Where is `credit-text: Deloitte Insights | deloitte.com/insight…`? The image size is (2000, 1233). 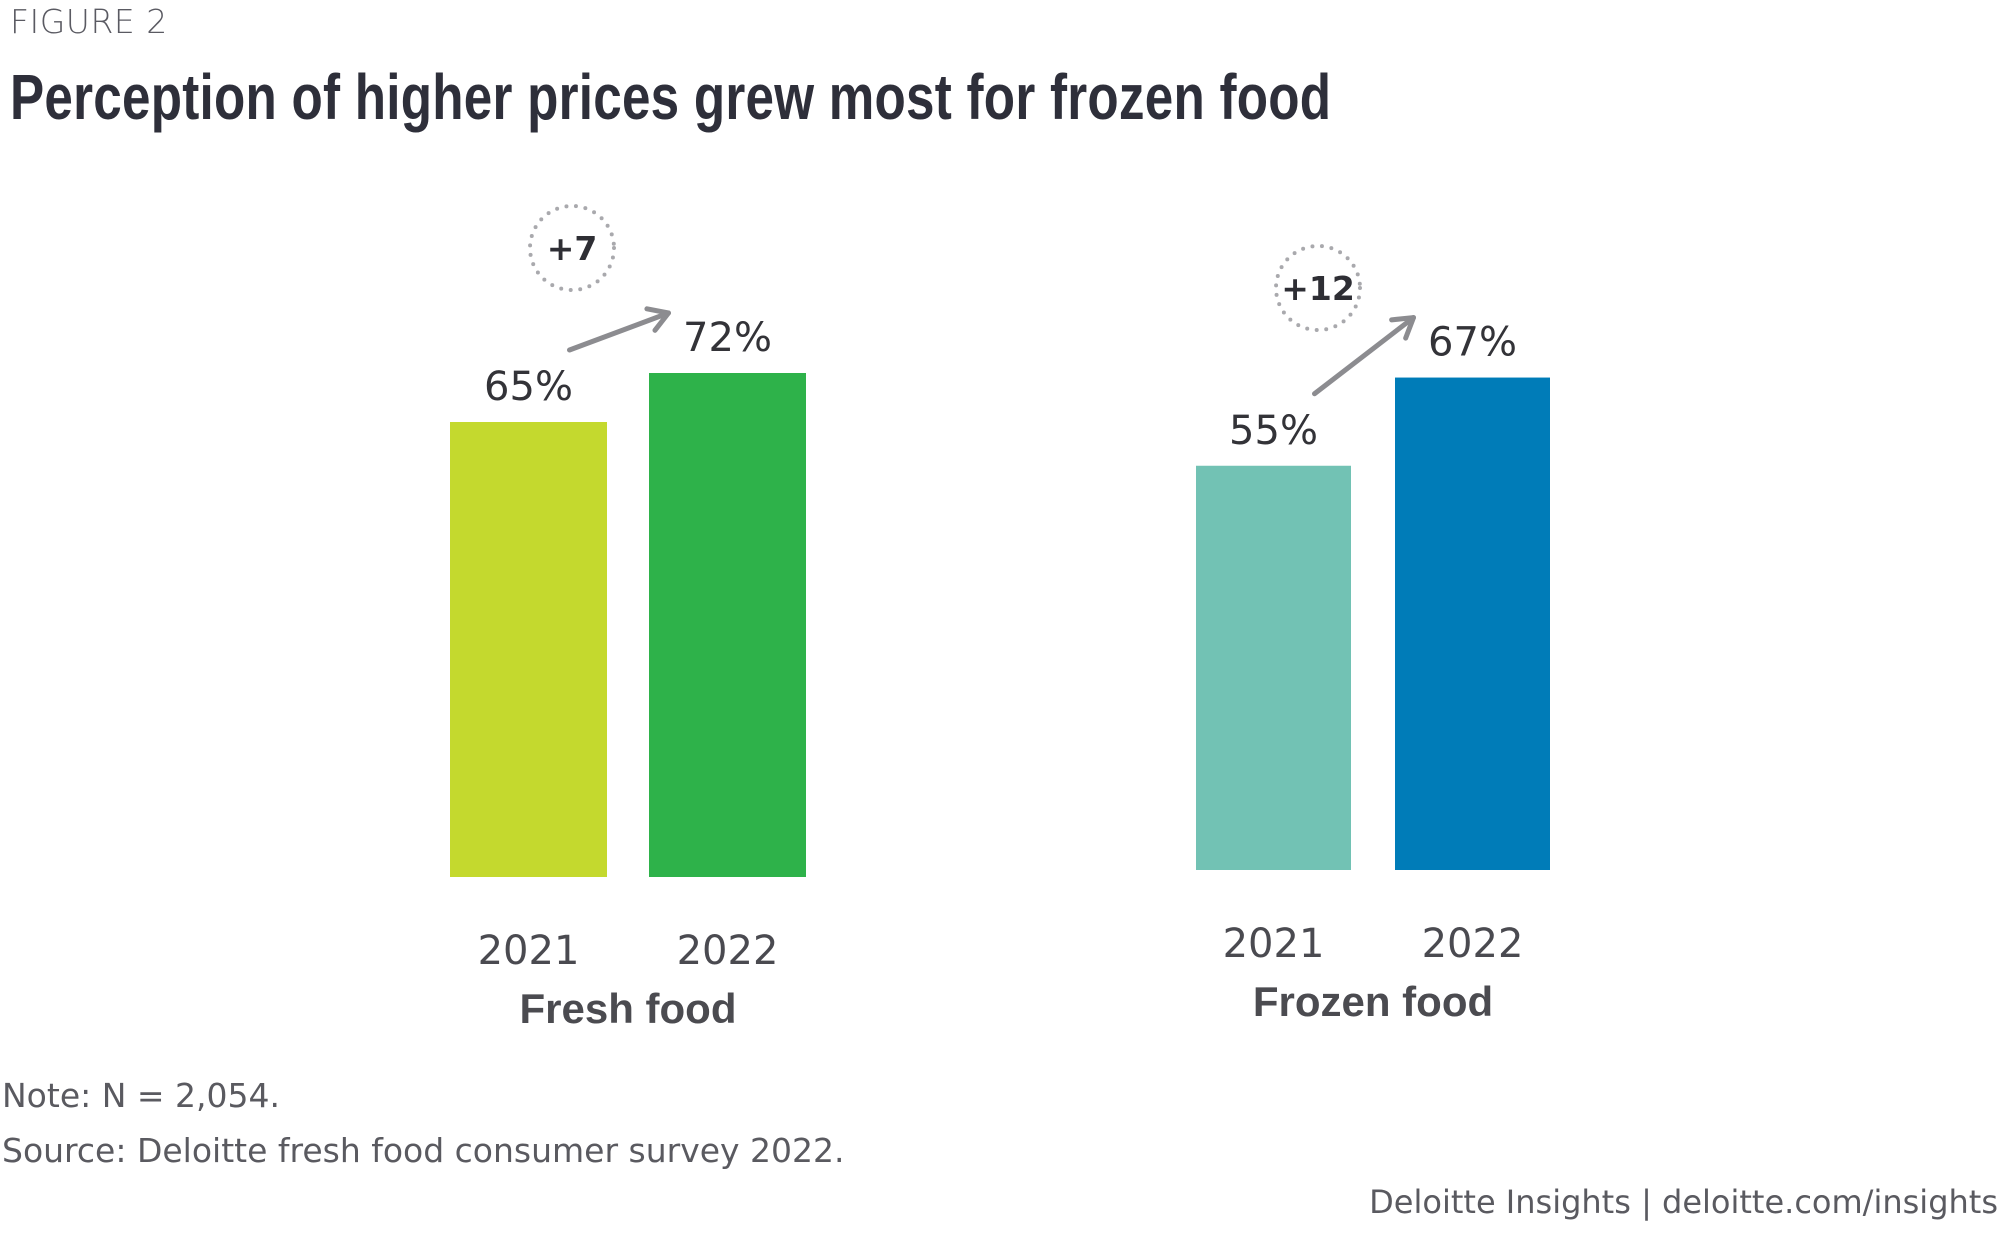 credit-text: Deloitte Insights | deloitte.com/insight… is located at coordinates (1683, 1202).